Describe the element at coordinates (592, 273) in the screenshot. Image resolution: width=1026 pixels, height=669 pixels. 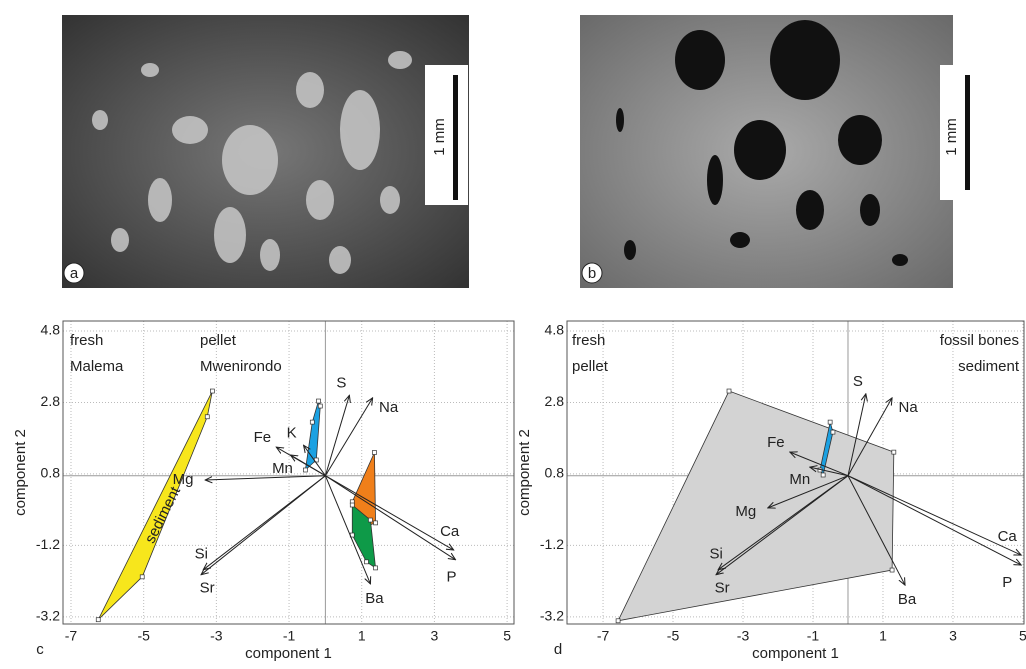
I see `photo-label: b` at that location.